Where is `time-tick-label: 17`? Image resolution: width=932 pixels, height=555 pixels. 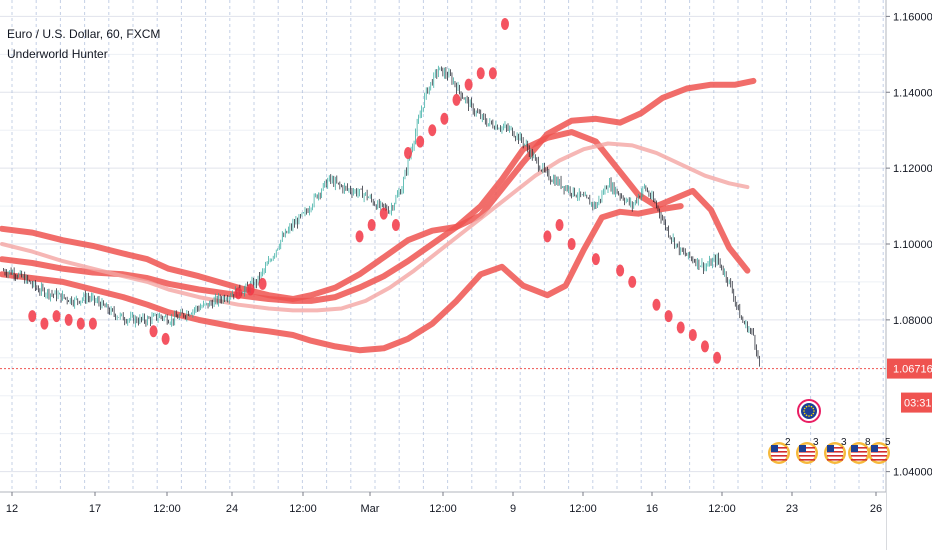
time-tick-label: 17 is located at coordinates (95, 509).